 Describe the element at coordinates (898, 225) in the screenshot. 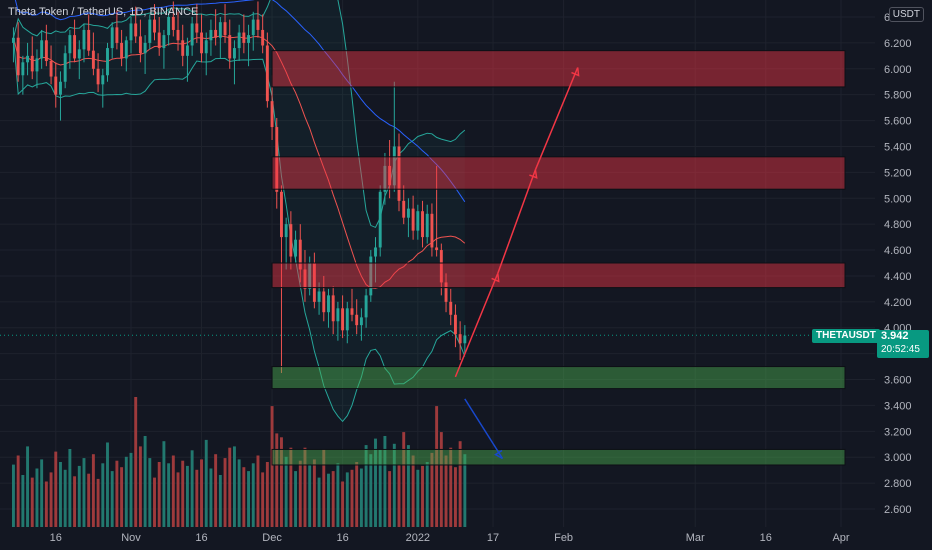

I see `price-tick-label: 4.800` at that location.